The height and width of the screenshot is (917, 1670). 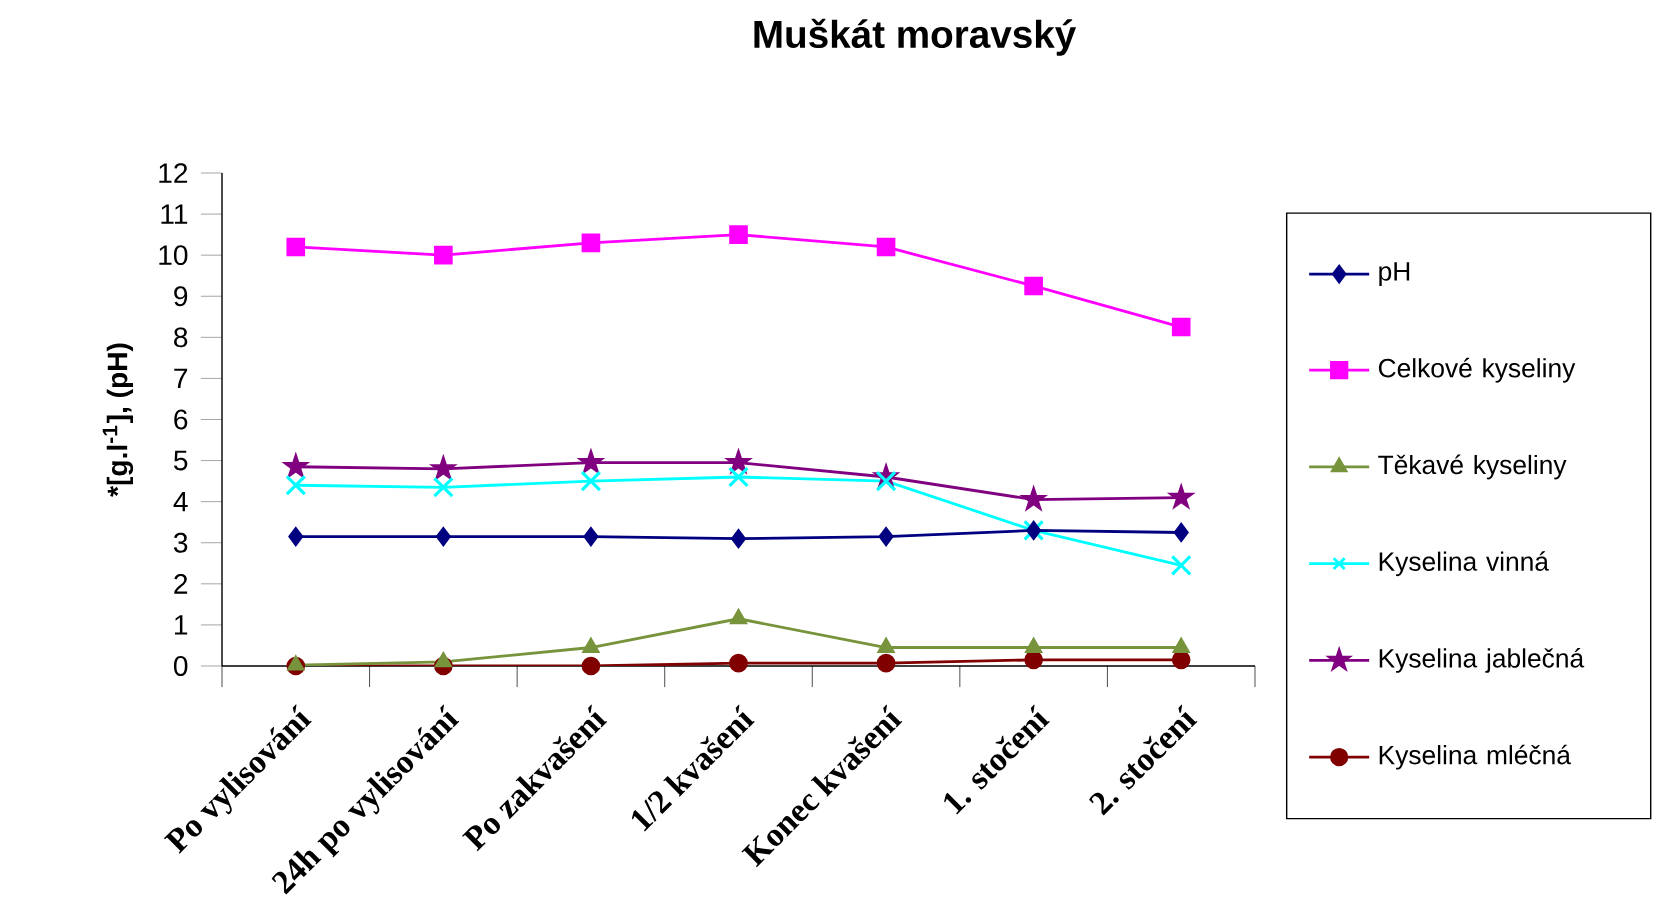 I want to click on legend-label: Kyselina vinná, so click(x=1464, y=564).